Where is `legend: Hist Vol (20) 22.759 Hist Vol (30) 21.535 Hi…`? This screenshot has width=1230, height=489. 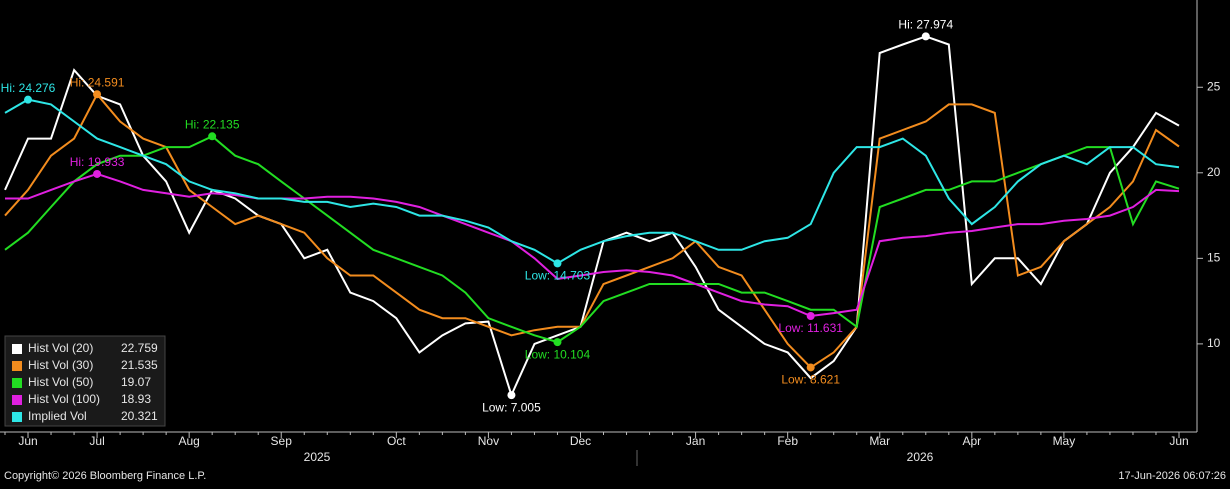 legend: Hist Vol (20) 22.759 Hist Vol (30) 21.535 Hi… is located at coordinates (85, 381).